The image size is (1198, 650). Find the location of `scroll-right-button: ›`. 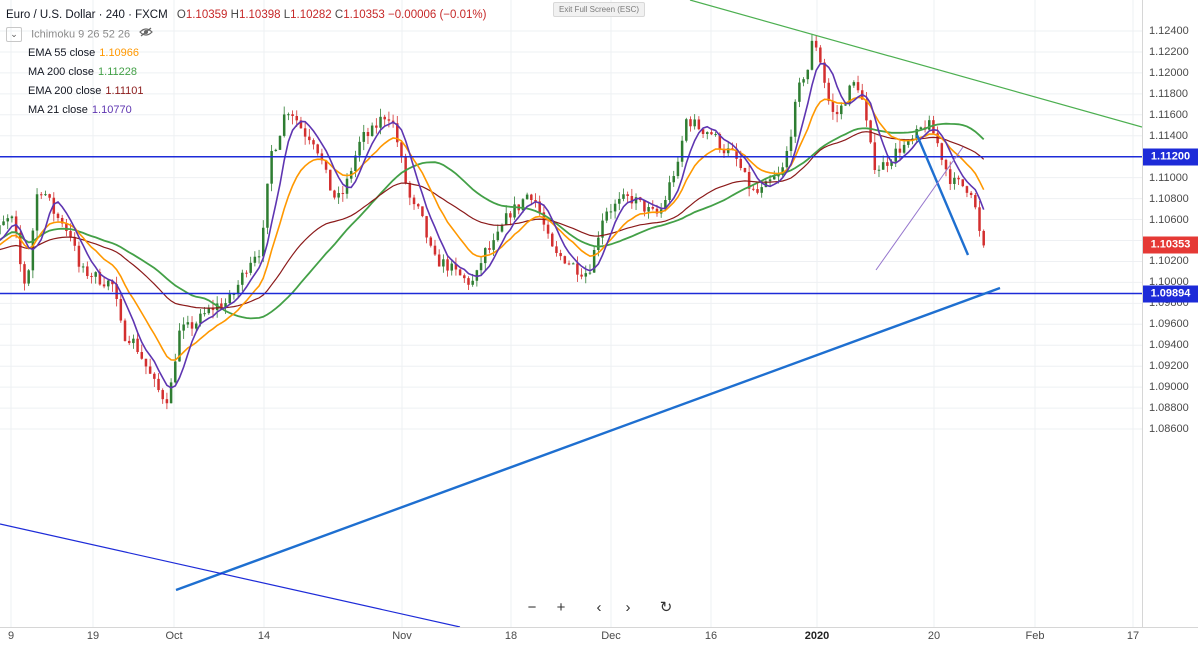

scroll-right-button: › is located at coordinates (628, 608).